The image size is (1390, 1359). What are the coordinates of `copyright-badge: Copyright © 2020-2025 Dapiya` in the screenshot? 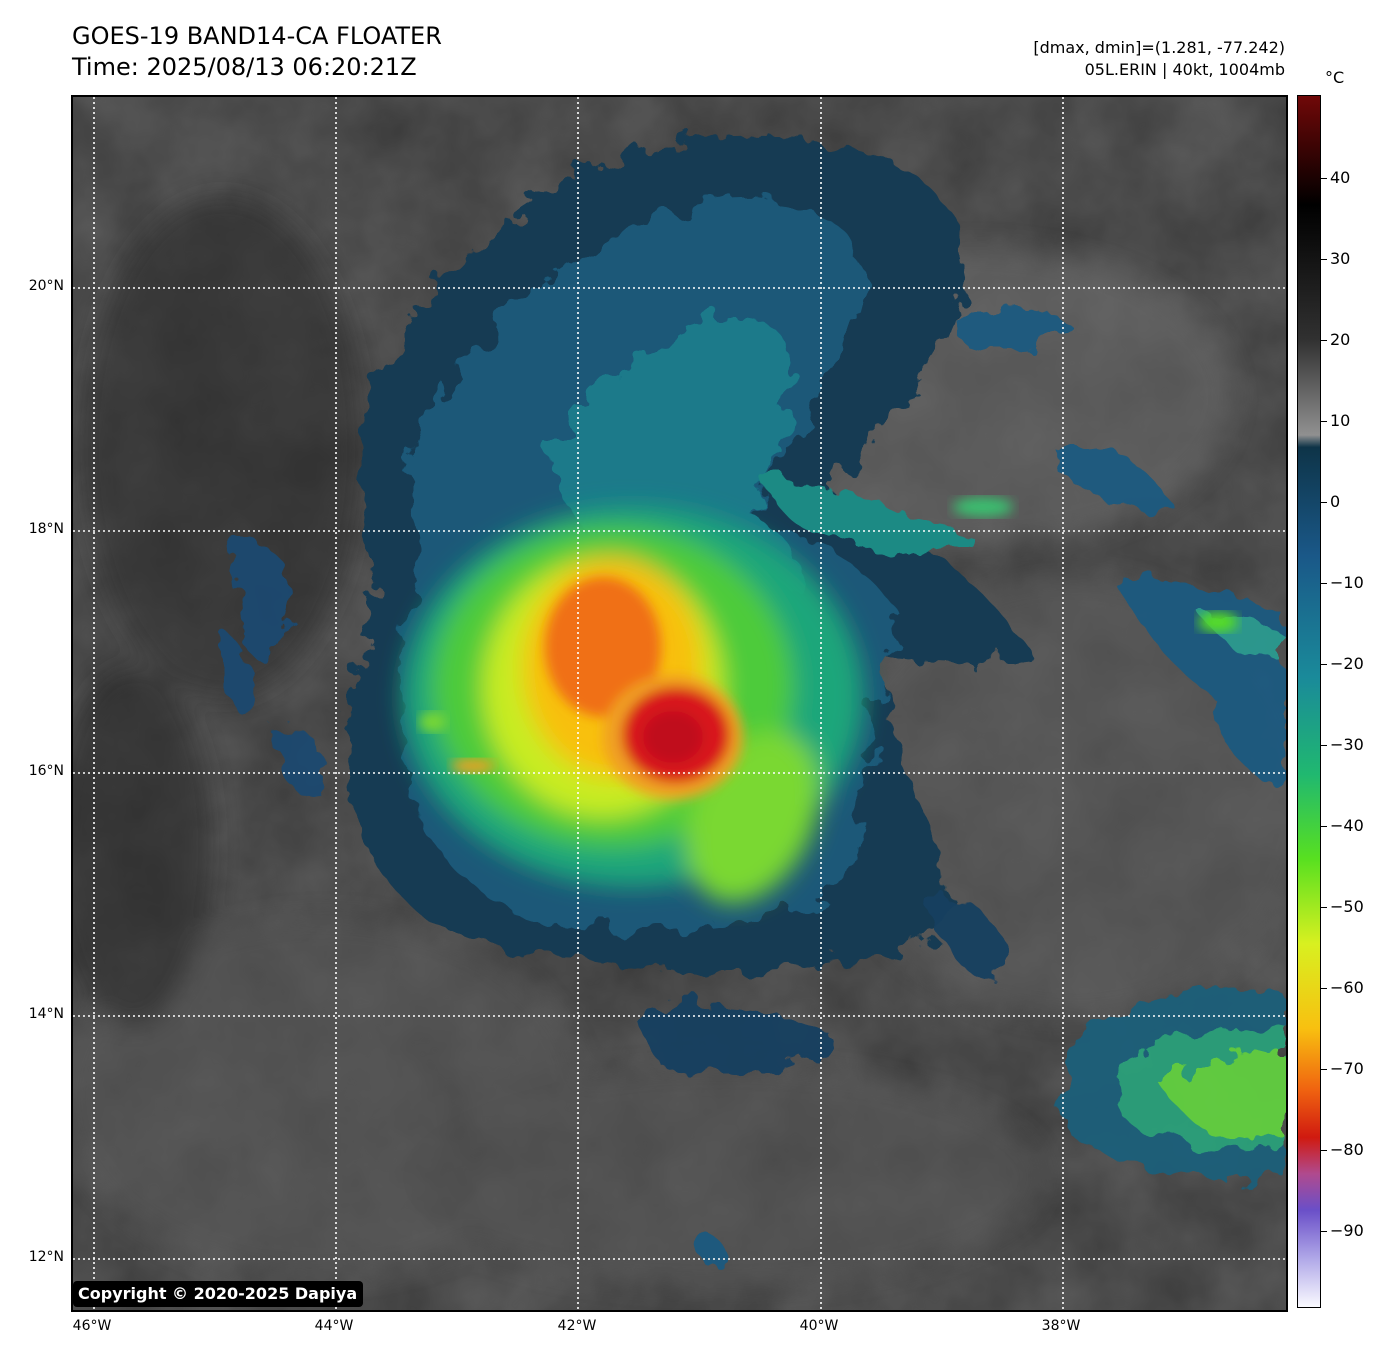 It's located at (218, 1294).